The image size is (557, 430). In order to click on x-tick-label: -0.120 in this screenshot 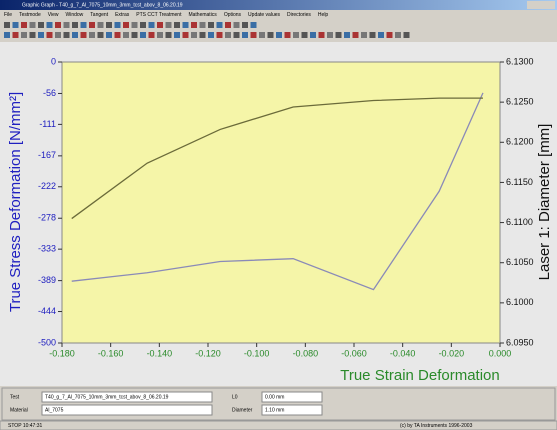, I will do `click(208, 353)`.